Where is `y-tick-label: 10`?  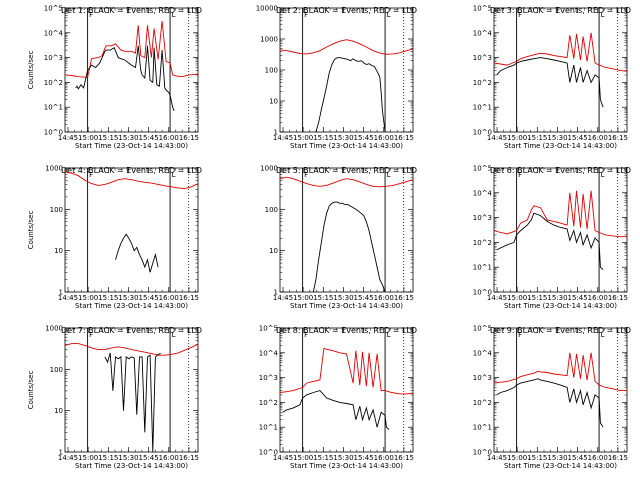
y-tick-label: 10 is located at coordinates (273, 102).